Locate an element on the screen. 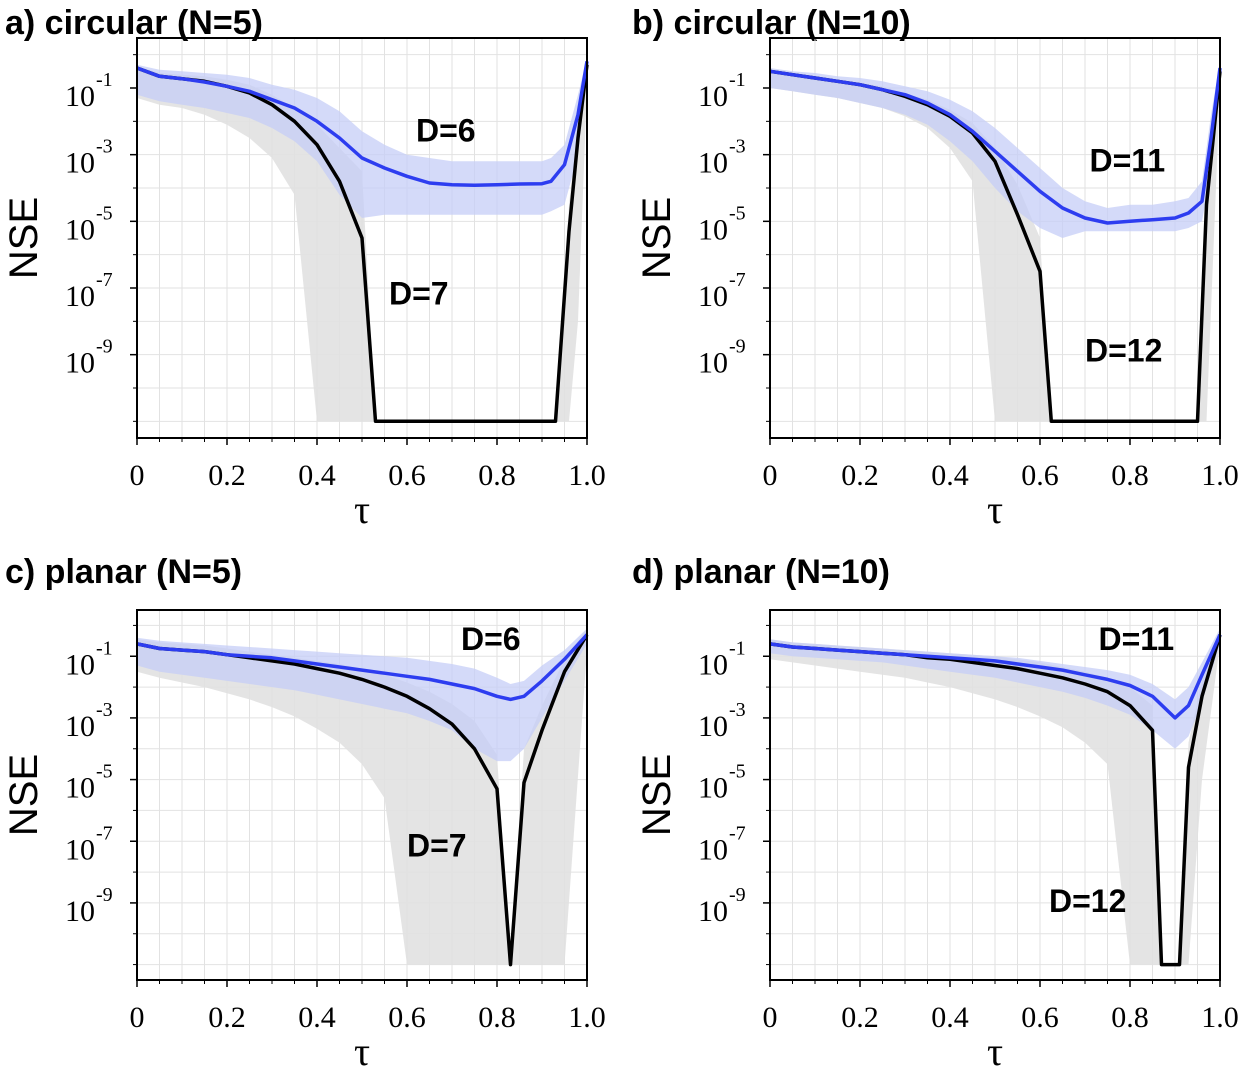 This screenshot has height=1083, width=1245. panel-title: c) planar (N=5) is located at coordinates (123, 572).